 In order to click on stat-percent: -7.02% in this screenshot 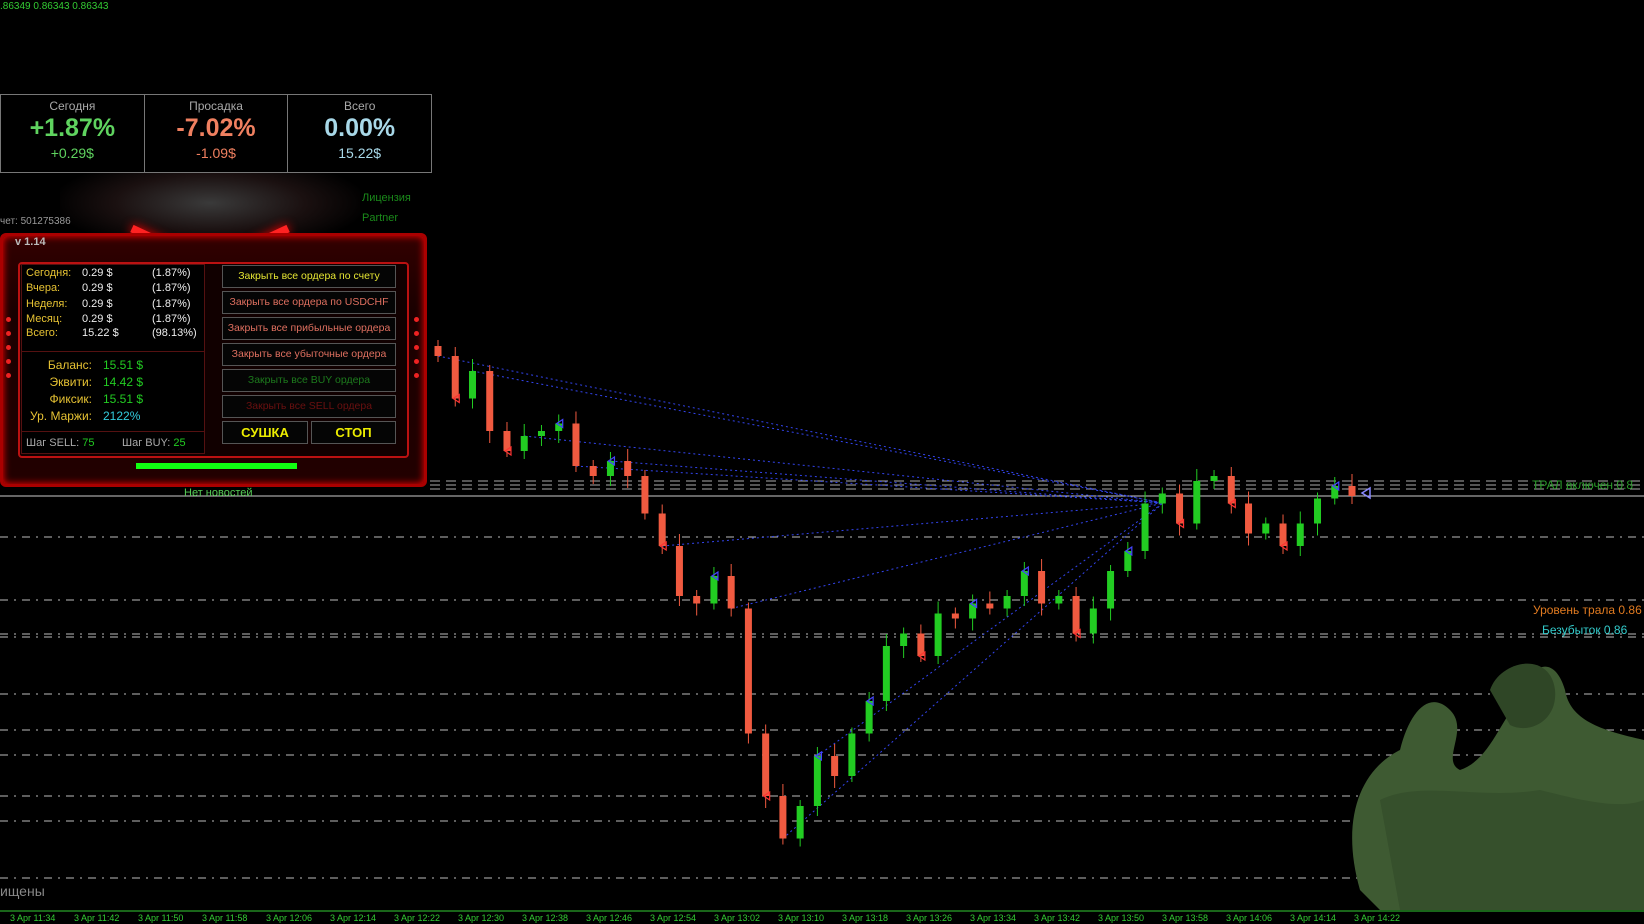, I will do `click(216, 128)`.